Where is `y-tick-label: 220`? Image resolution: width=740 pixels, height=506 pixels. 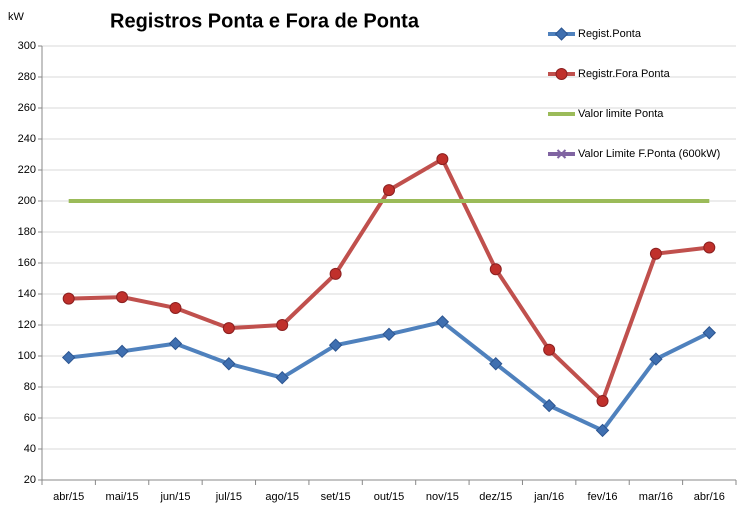 y-tick-label: 220 is located at coordinates (27, 170).